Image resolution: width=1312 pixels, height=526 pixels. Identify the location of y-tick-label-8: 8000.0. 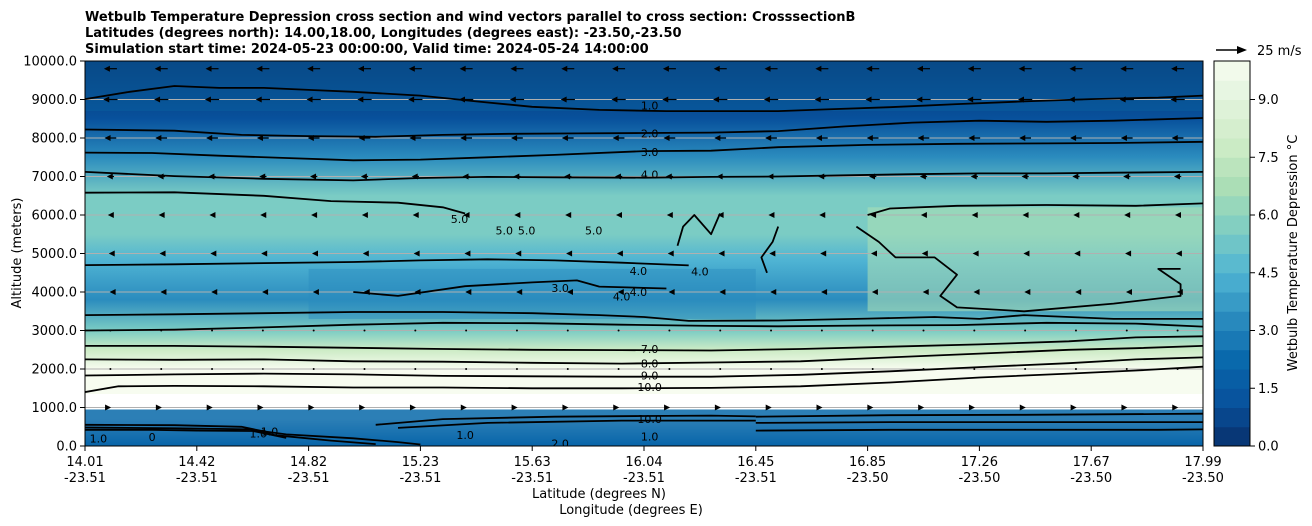
(55, 139).